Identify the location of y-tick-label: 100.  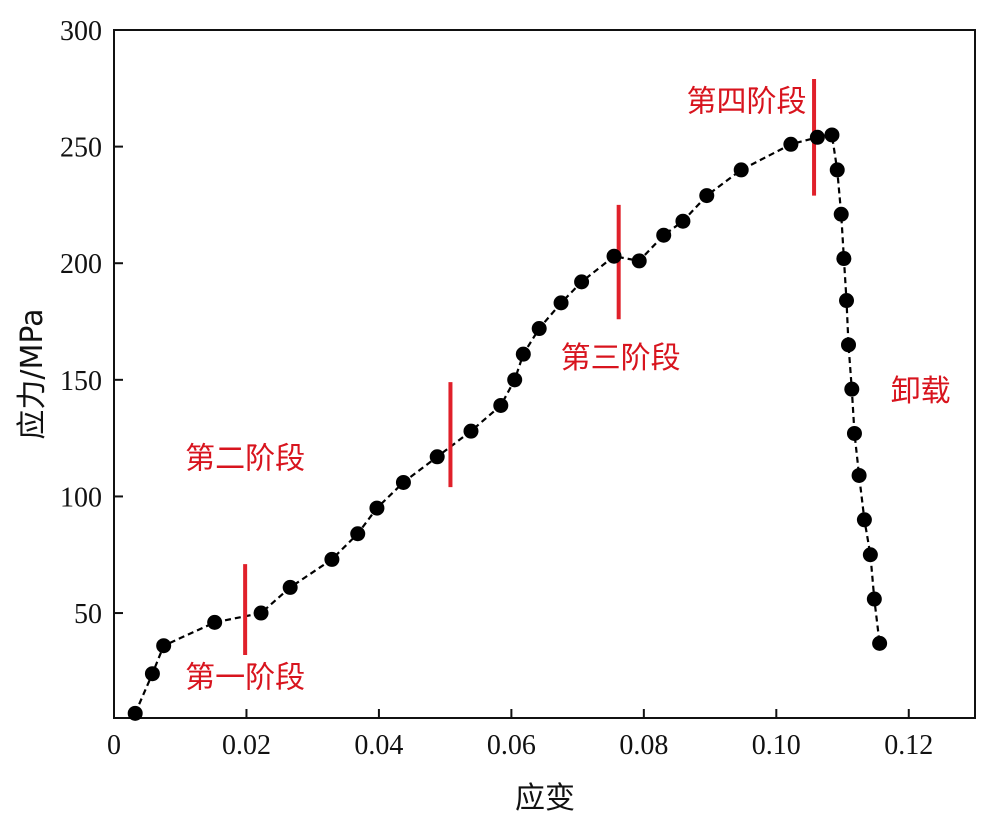
(81, 497).